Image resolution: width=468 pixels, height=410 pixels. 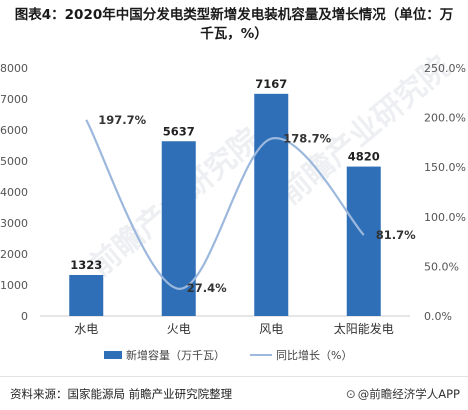 I want to click on y-left-tick-label: 2000, so click(x=14, y=254).